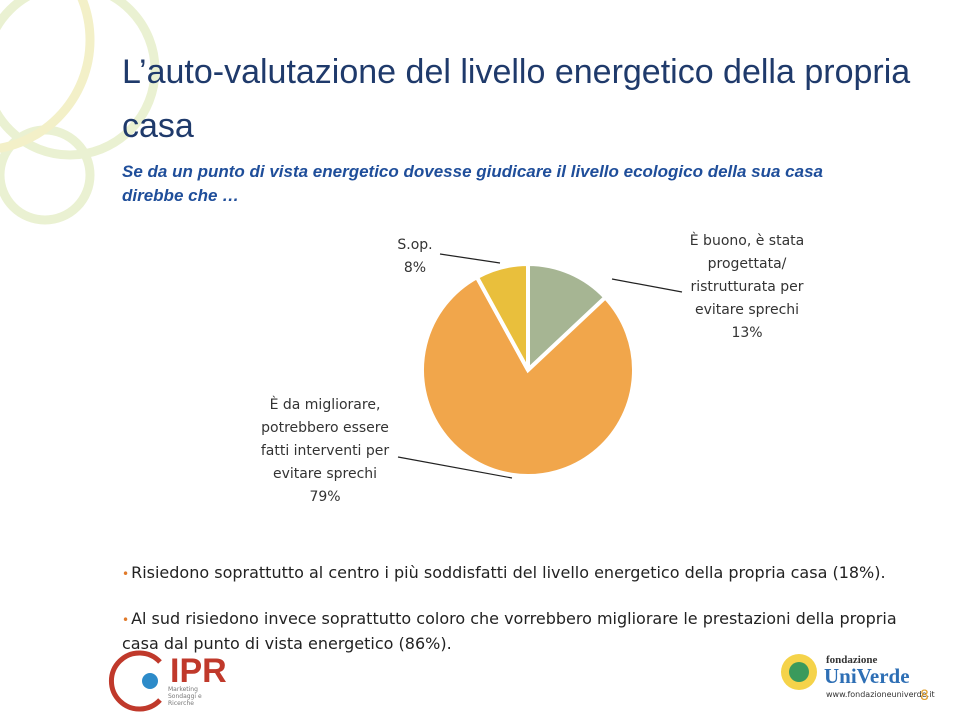  What do you see at coordinates (880, 694) in the screenshot?
I see `logo-url: www.fondazioneuniverde.it` at bounding box center [880, 694].